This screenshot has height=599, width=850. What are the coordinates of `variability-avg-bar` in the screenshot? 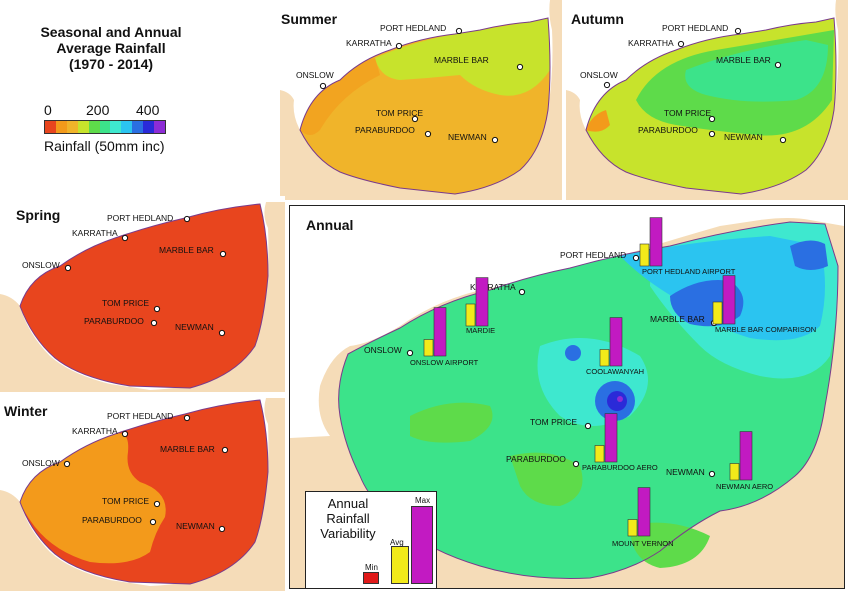 It's located at (400, 565).